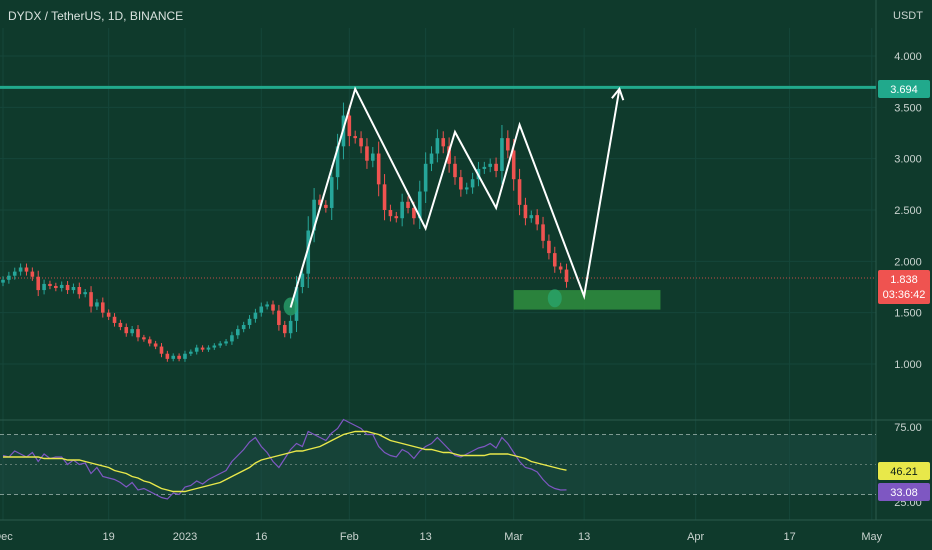  I want to click on currency-label: USDT, so click(908, 16).